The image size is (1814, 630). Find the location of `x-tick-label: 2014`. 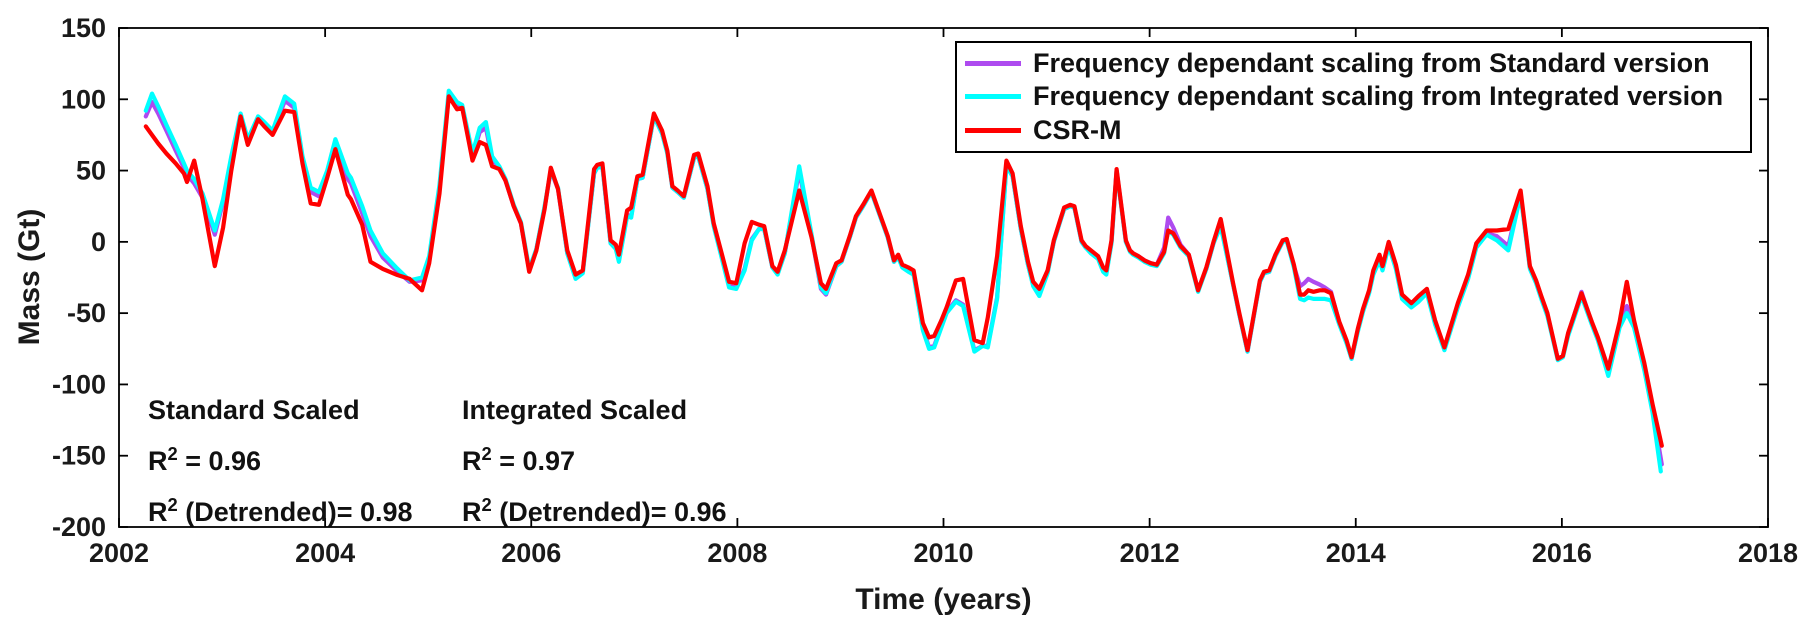

x-tick-label: 2014 is located at coordinates (1356, 553).